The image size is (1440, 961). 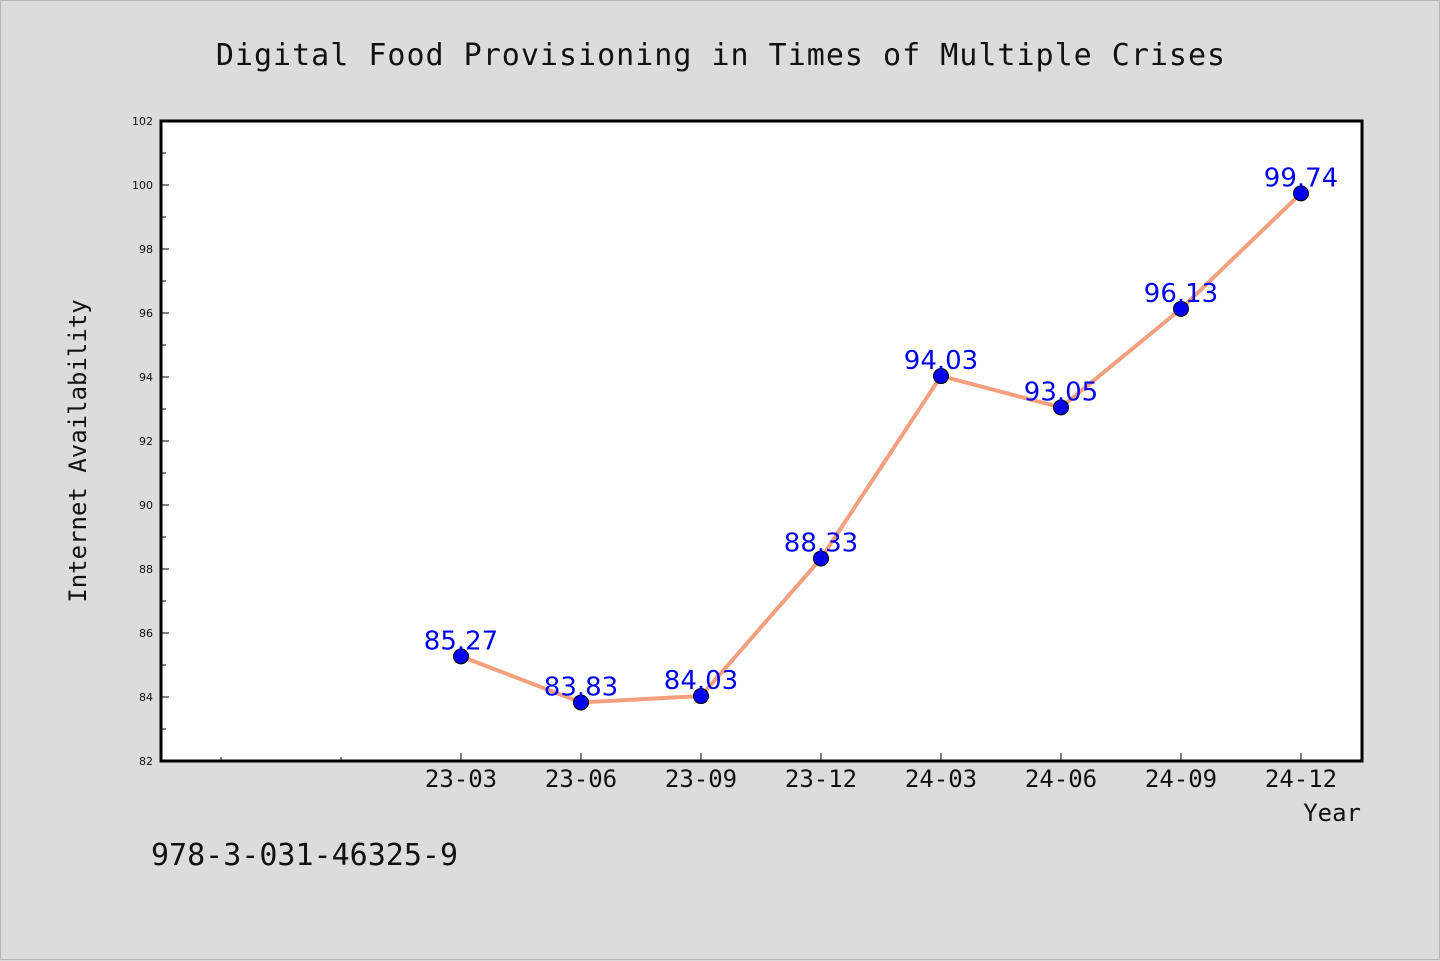 What do you see at coordinates (941, 779) in the screenshot?
I see `x-tick-label: 24-03` at bounding box center [941, 779].